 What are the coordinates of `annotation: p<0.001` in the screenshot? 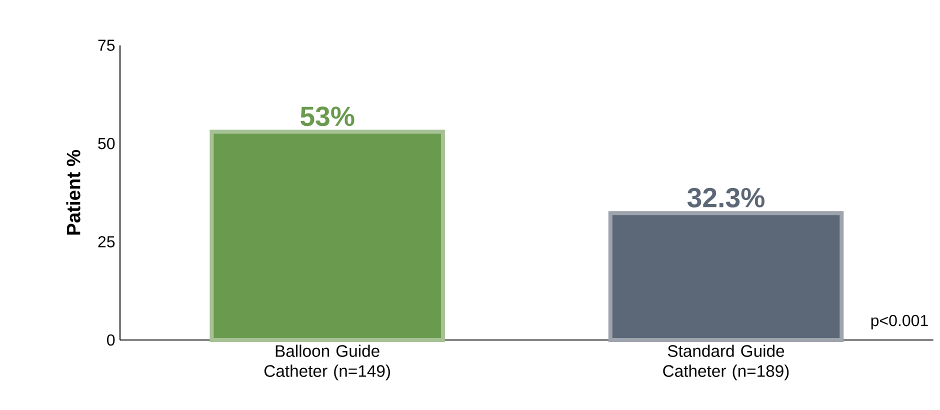 It's located at (899, 322).